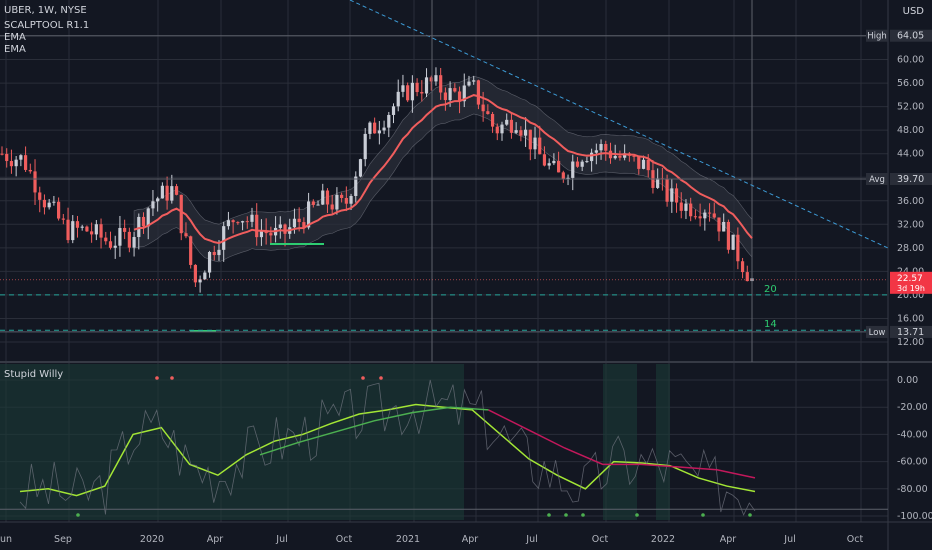 The height and width of the screenshot is (550, 932). I want to click on currency-label: USD, so click(913, 11).